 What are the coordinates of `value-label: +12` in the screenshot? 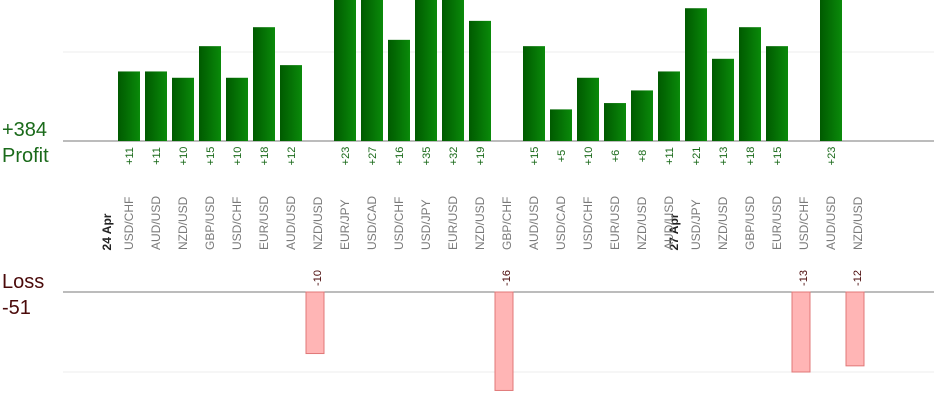 It's located at (292, 156).